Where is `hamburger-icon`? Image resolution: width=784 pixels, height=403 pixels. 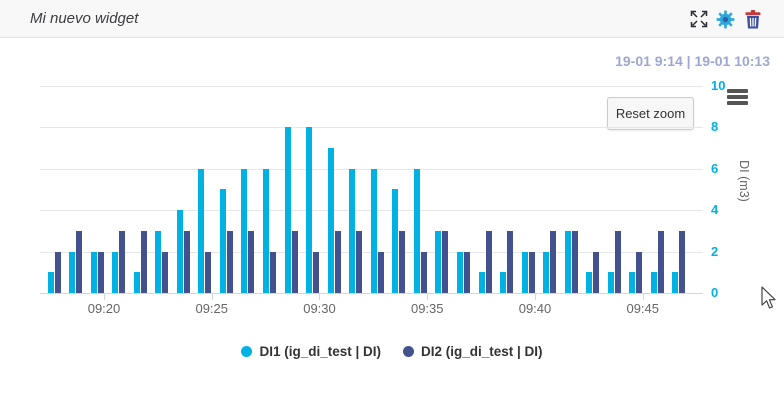
hamburger-icon is located at coordinates (737, 98).